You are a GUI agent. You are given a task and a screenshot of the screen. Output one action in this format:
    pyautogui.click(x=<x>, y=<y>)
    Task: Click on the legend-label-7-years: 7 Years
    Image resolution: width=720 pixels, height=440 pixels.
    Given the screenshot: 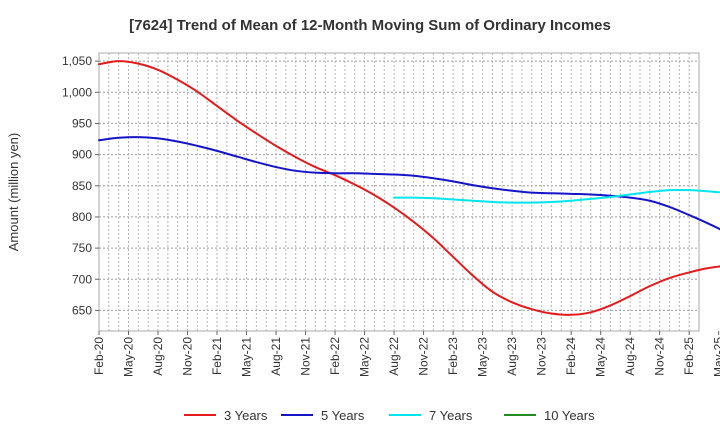 What is the action you would take?
    pyautogui.click(x=451, y=415)
    